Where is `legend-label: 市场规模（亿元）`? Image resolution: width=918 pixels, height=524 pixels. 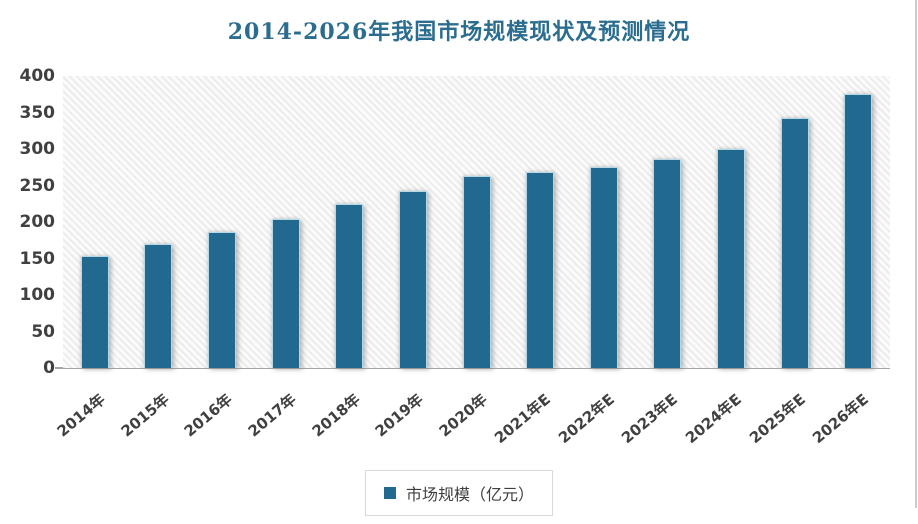
legend-label: 市场规模（亿元） is located at coordinates (470, 494).